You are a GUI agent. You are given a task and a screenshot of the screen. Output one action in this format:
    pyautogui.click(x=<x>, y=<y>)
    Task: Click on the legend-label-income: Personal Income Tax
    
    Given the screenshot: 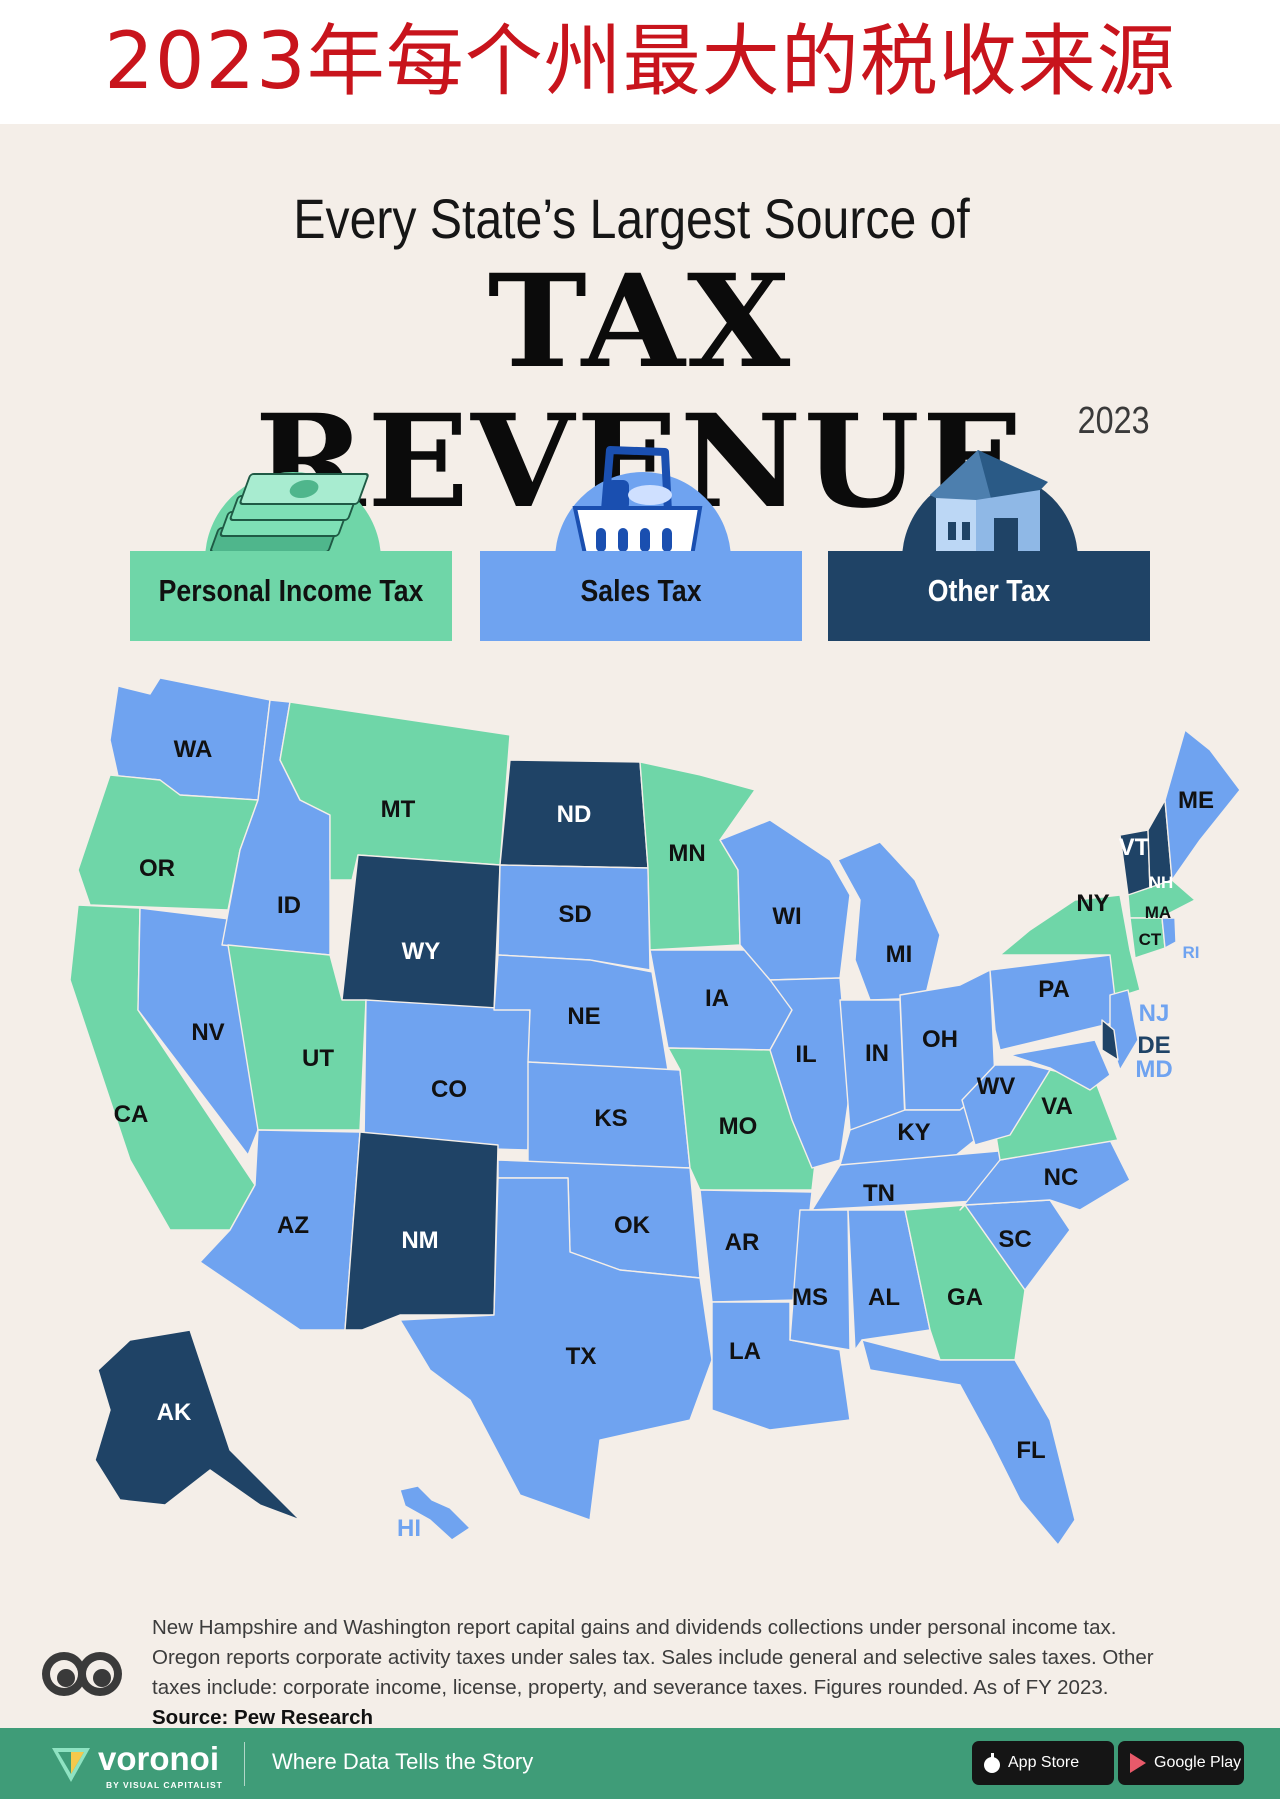 What is the action you would take?
    pyautogui.click(x=291, y=590)
    